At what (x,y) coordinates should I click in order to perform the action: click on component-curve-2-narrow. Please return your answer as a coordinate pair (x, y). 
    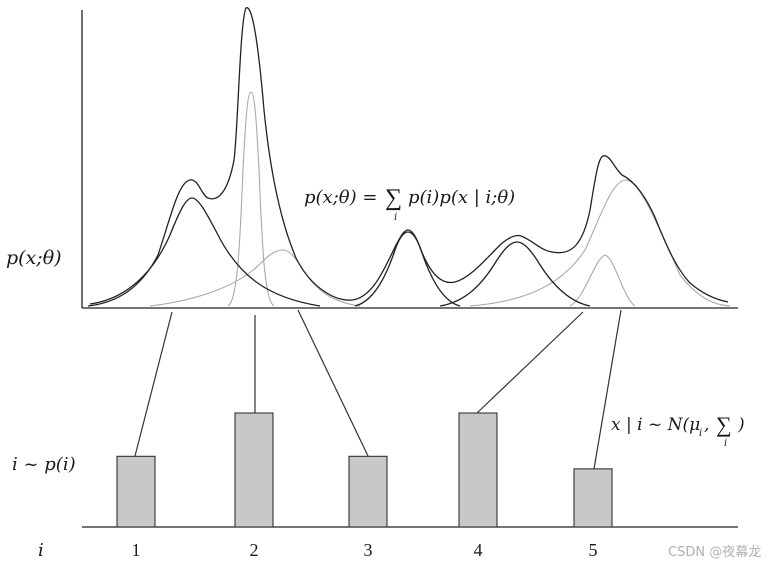
    Looking at the image, I should click on (251, 199).